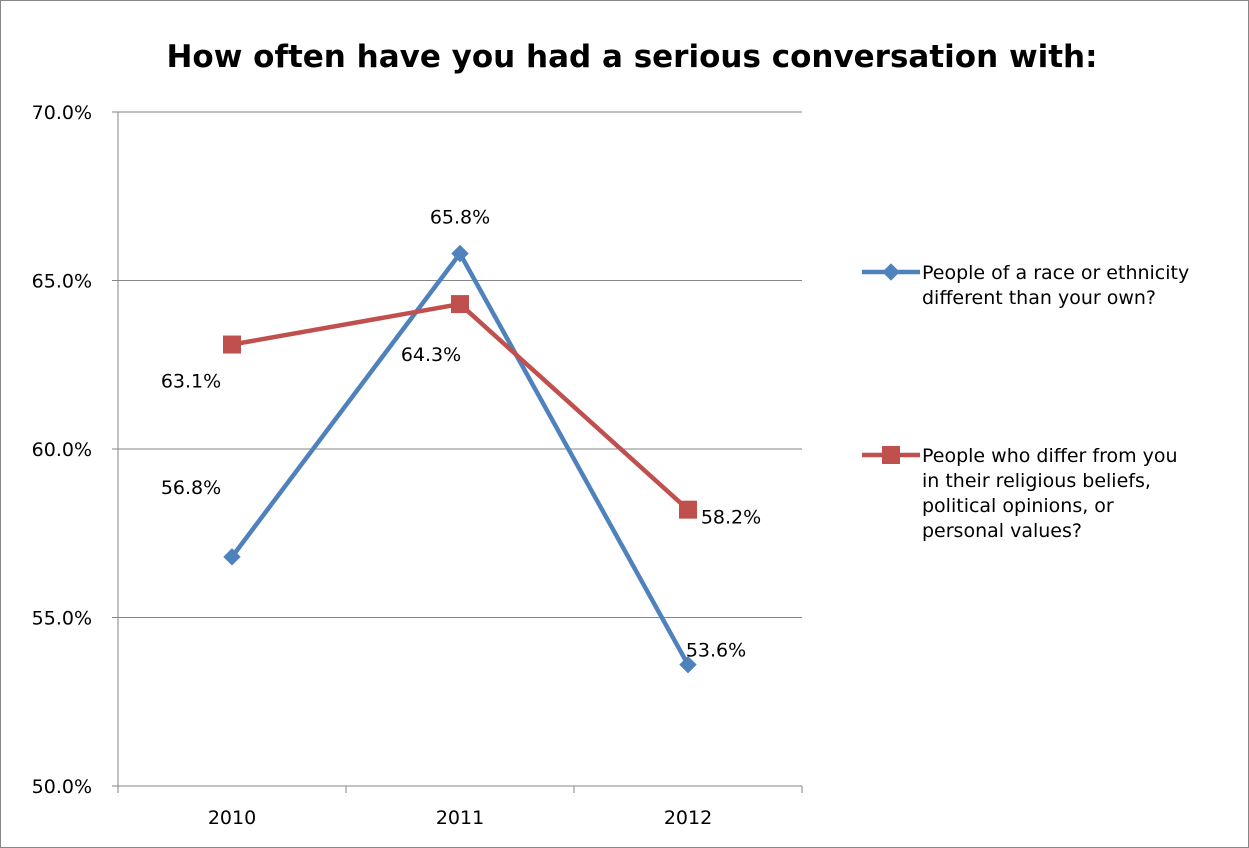  Describe the element at coordinates (1055, 273) in the screenshot. I see `legend-entry-text: People of a race or ethnicity` at that location.